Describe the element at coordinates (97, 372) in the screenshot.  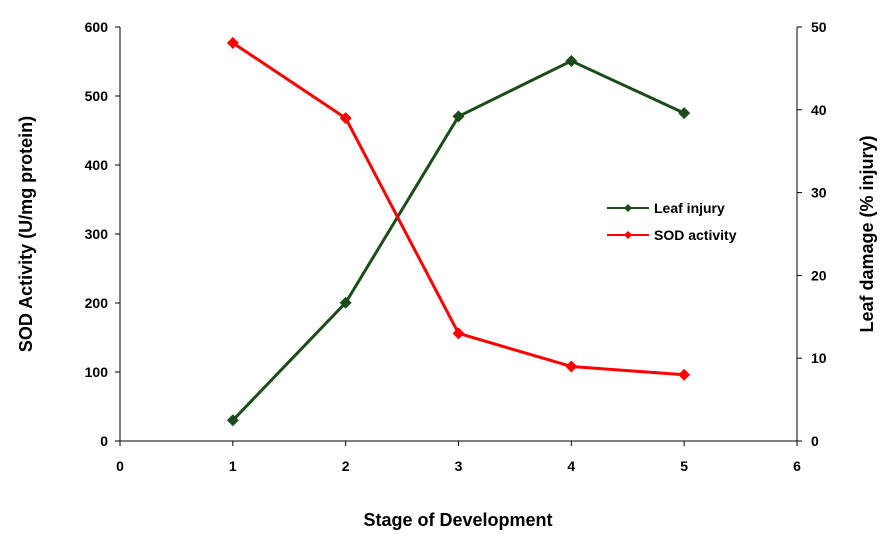
I see `y-left-tick-label: 100` at that location.